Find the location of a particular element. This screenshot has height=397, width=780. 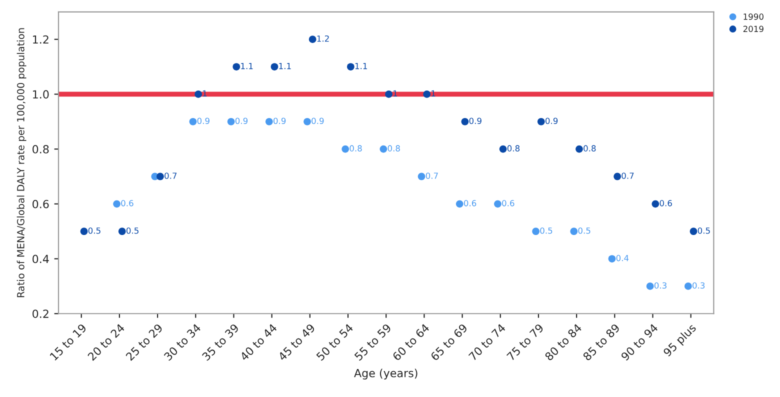

y-tick-label: 0.2 is located at coordinates (40, 314).